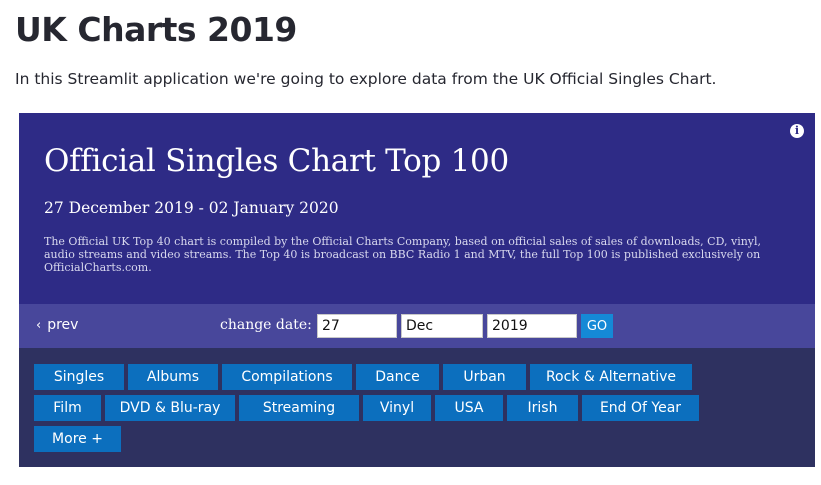 The width and height of the screenshot is (821, 485). What do you see at coordinates (67, 408) in the screenshot?
I see `category-button: Film` at bounding box center [67, 408].